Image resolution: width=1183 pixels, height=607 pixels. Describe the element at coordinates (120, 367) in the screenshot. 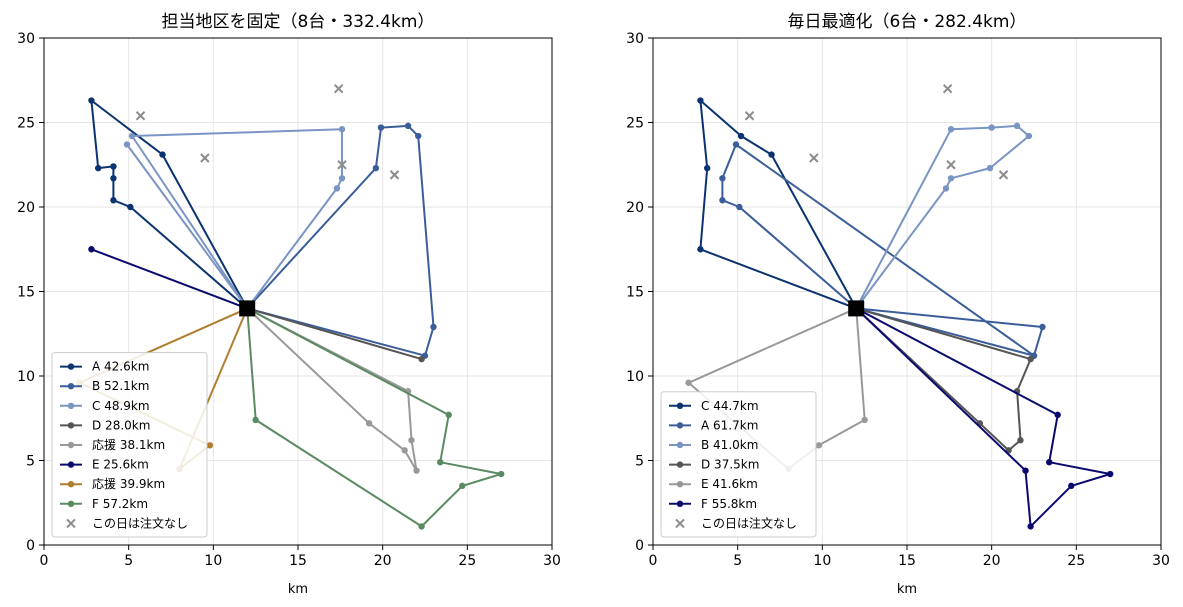

I see `legend-label: A 42.6km` at that location.